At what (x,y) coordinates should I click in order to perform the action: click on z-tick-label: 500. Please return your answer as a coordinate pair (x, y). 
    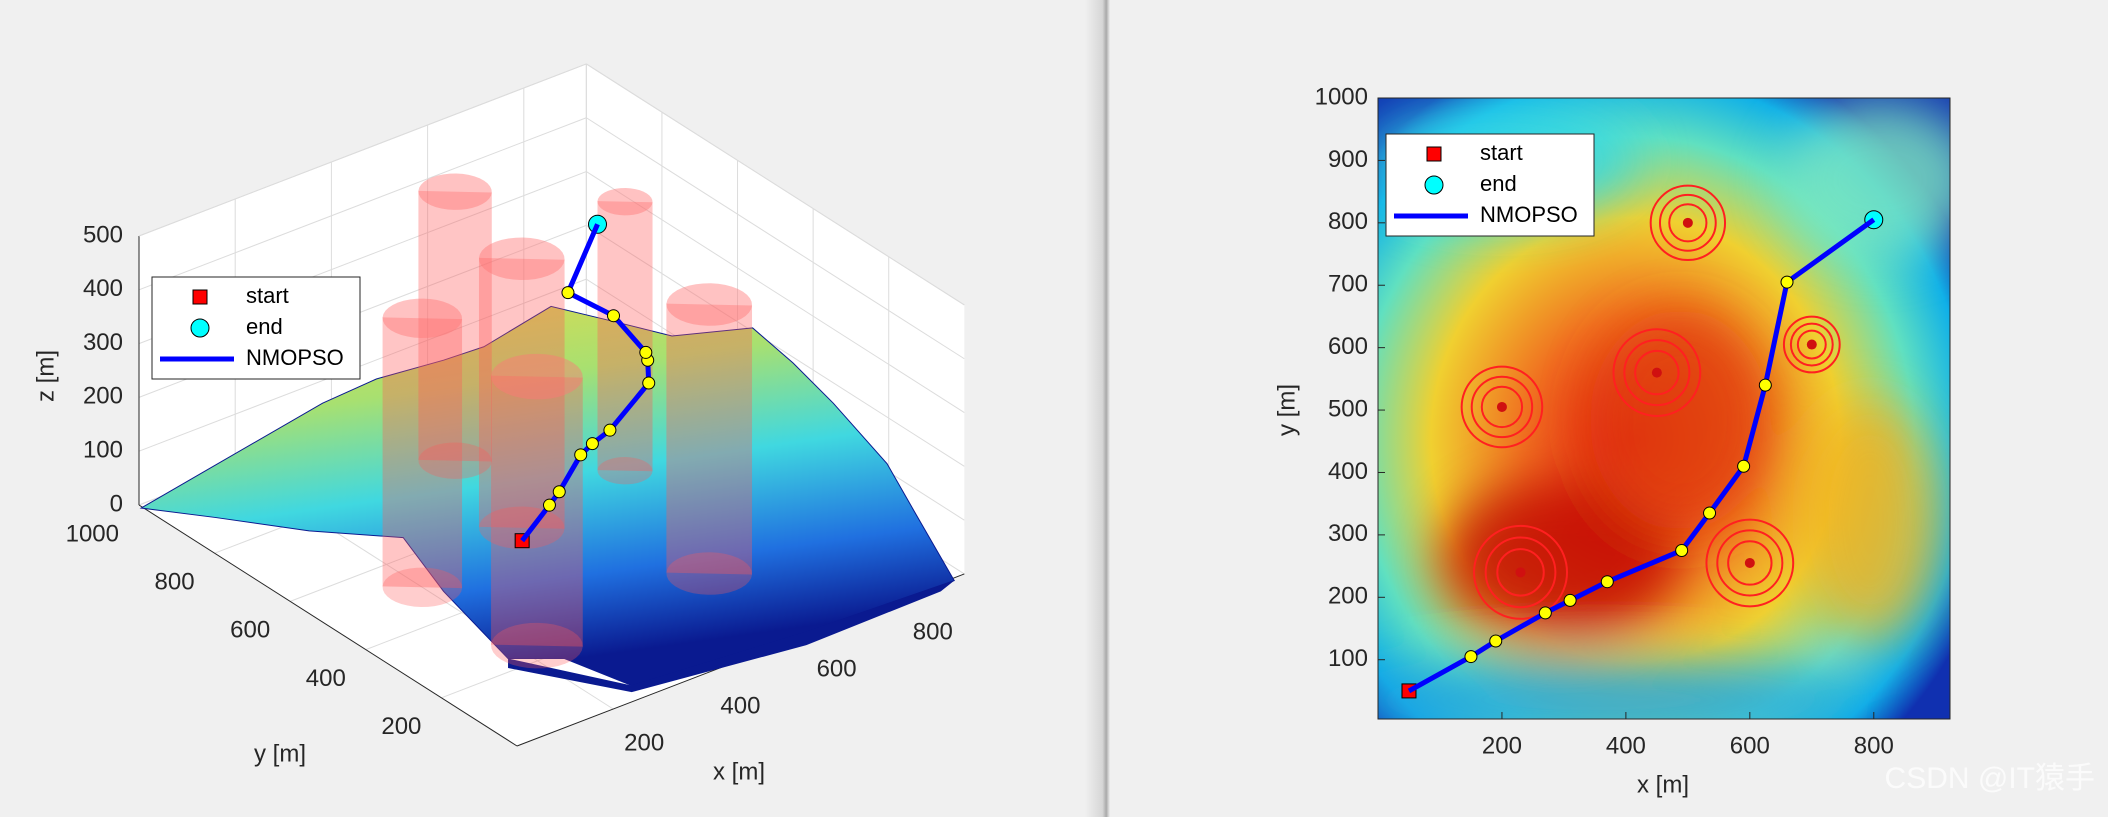
    Looking at the image, I should click on (103, 234).